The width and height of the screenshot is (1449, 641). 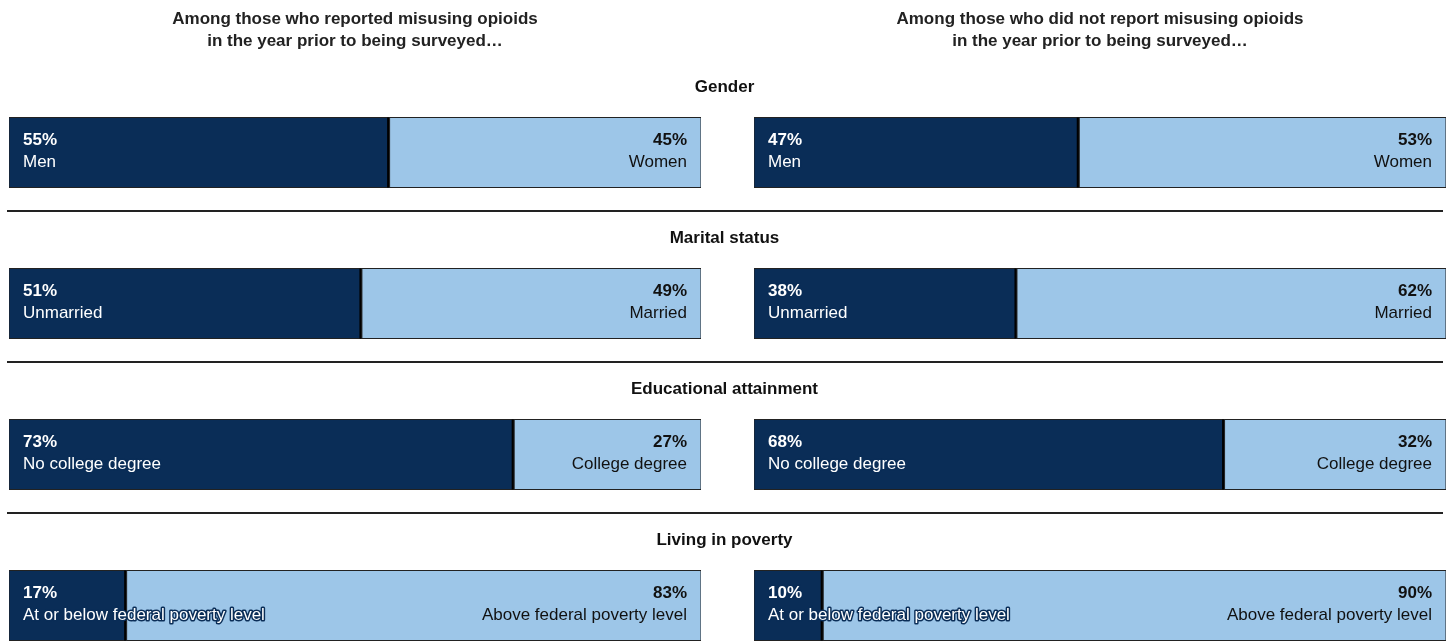 I want to click on data-label: 62% Married, so click(x=1403, y=301).